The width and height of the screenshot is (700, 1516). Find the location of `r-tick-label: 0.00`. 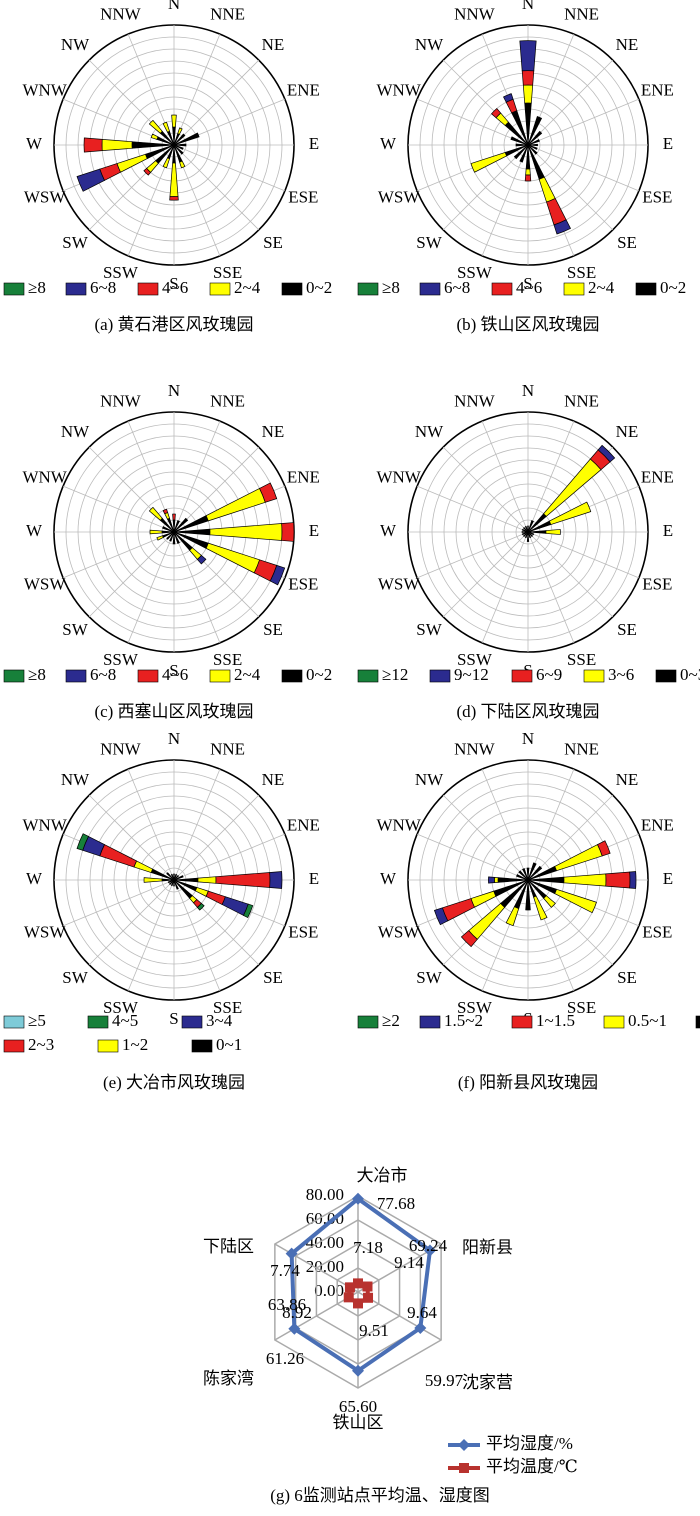

r-tick-label: 0.00 is located at coordinates (329, 1290).